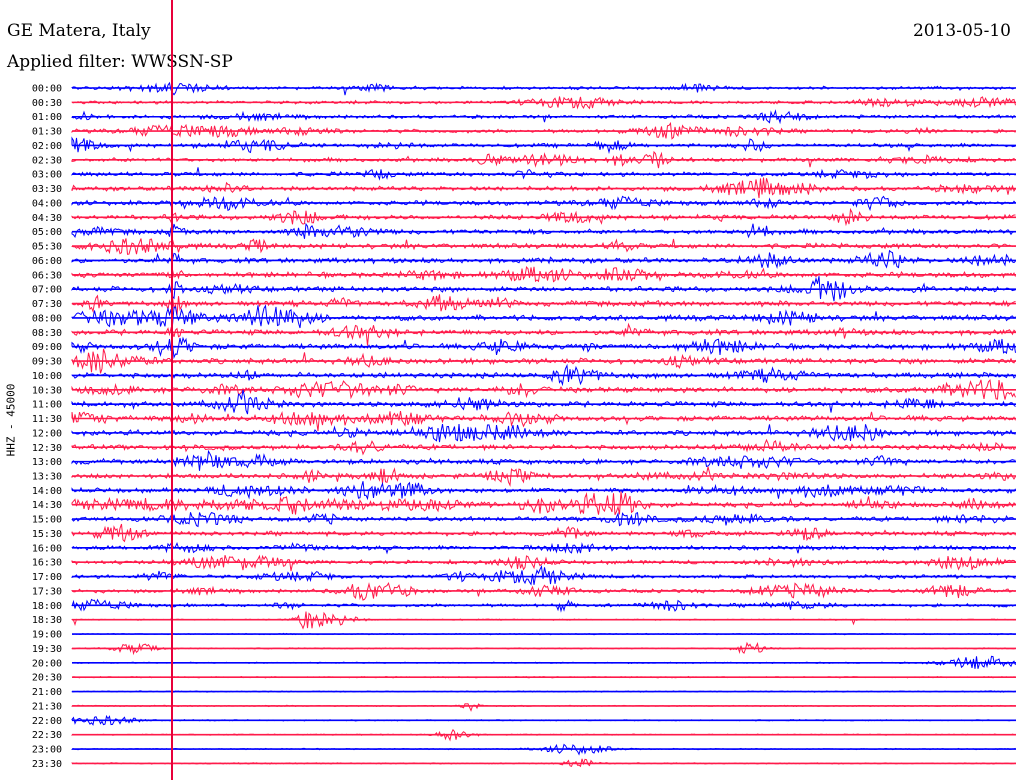 The height and width of the screenshot is (780, 1024). Describe the element at coordinates (47, 491) in the screenshot. I see `row-time-label: 14:00` at that location.